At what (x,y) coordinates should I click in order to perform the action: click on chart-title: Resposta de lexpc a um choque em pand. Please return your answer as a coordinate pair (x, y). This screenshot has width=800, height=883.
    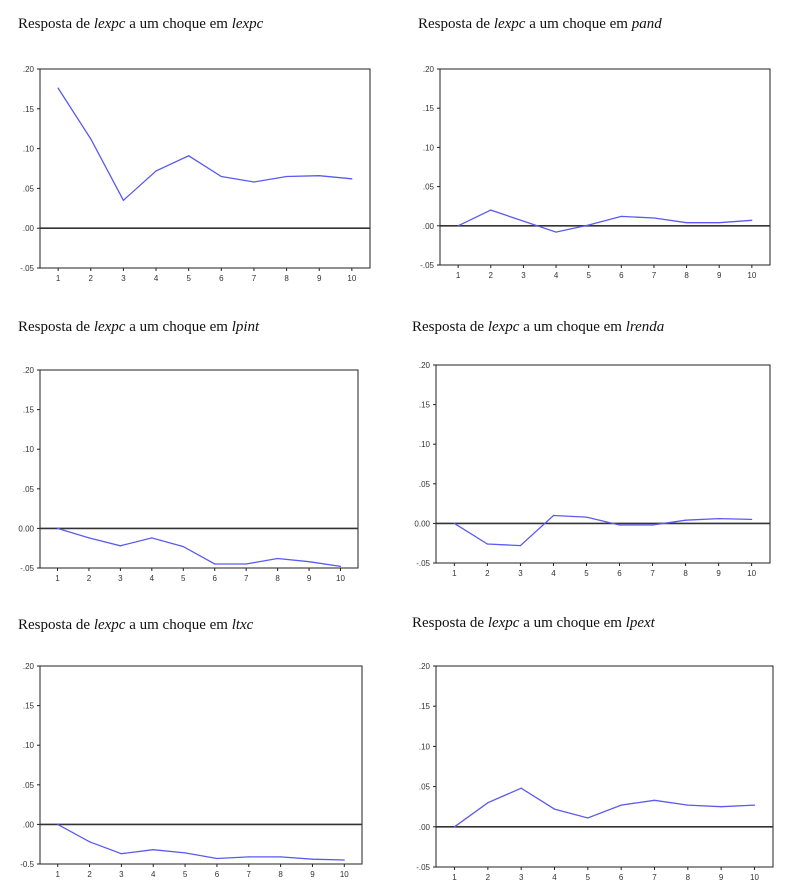
    Looking at the image, I should click on (540, 24).